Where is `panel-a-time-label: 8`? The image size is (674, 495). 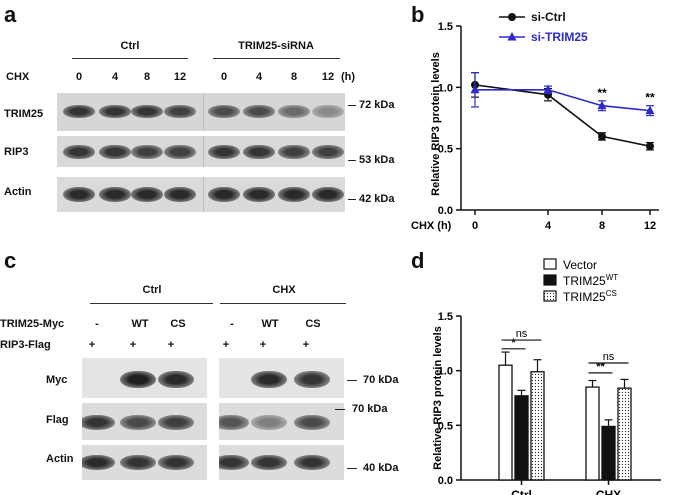 panel-a-time-label: 8 is located at coordinates (147, 77).